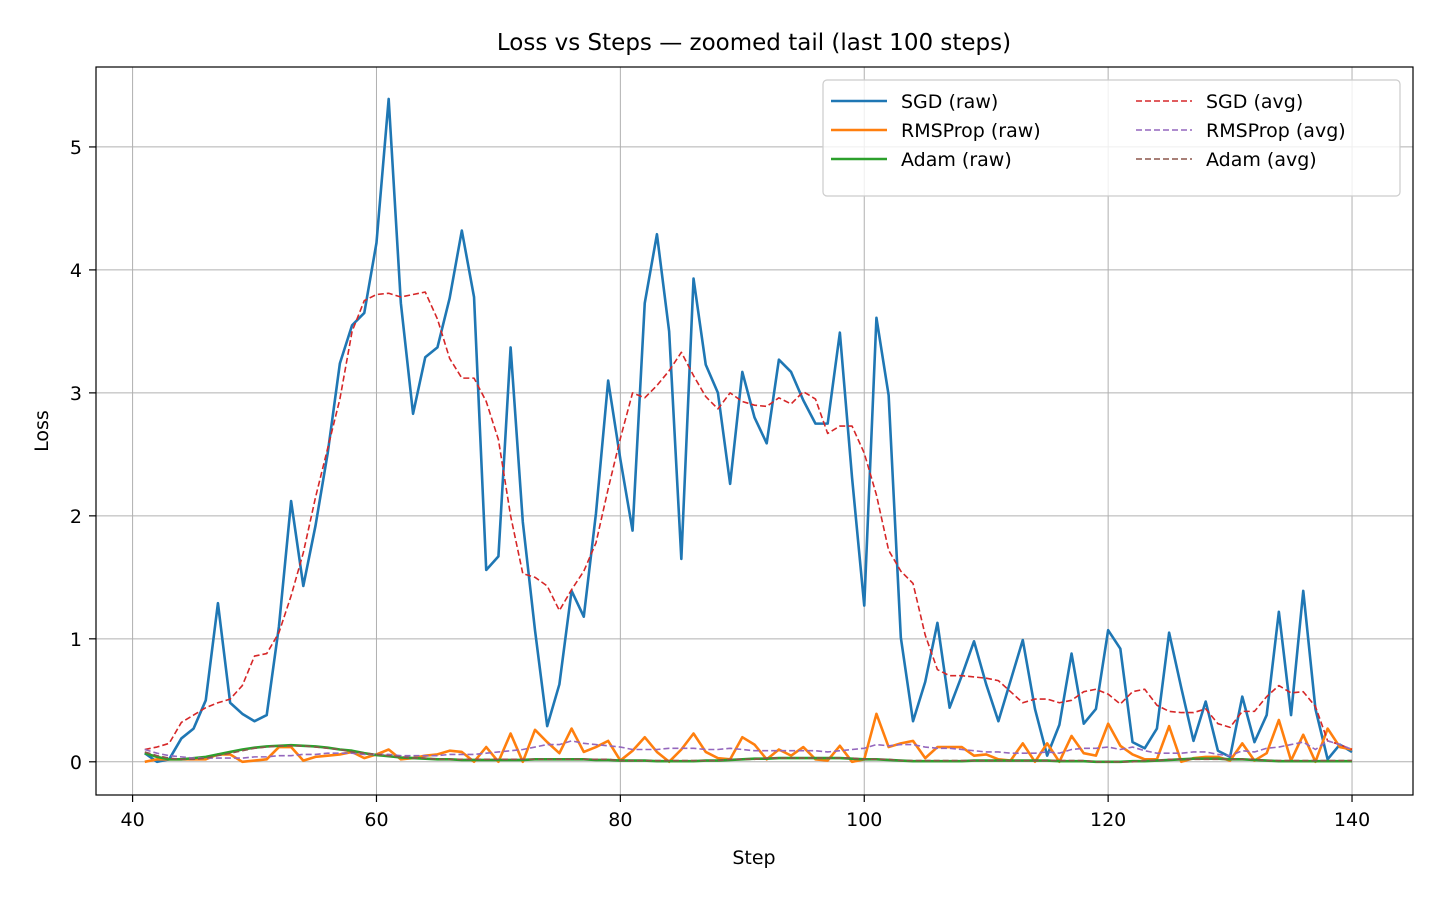  Describe the element at coordinates (1254, 102) in the screenshot. I see `legend-label: SGD (avg)` at that location.